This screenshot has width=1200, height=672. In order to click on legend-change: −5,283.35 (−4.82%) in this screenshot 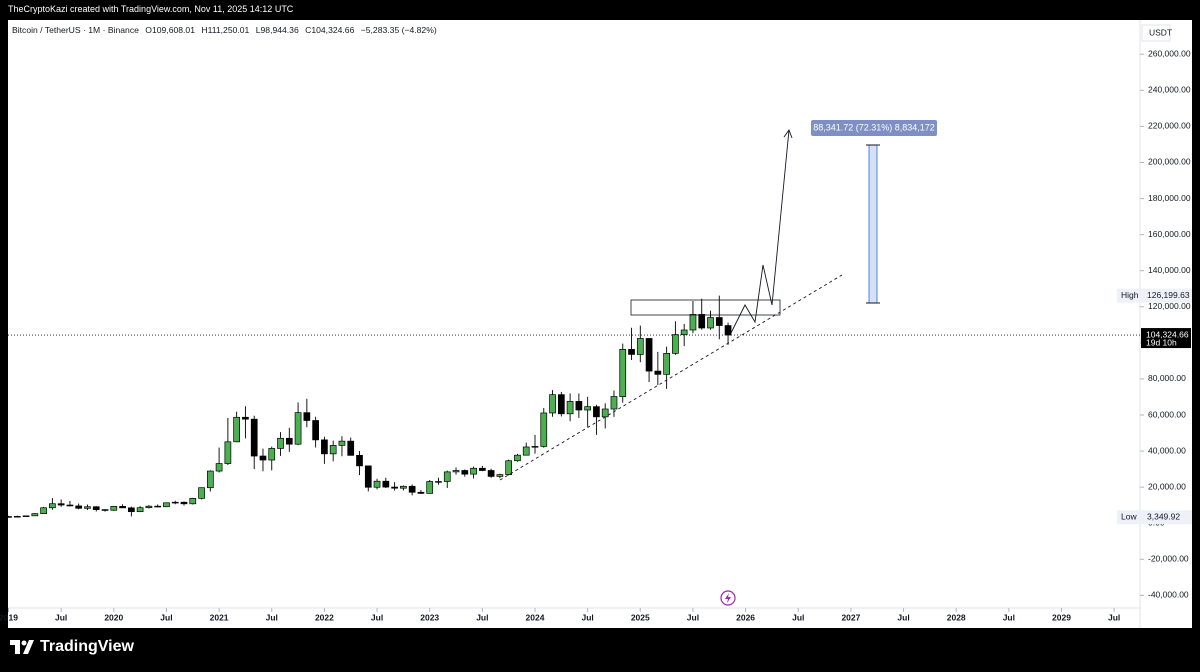, I will do `click(398, 30)`.